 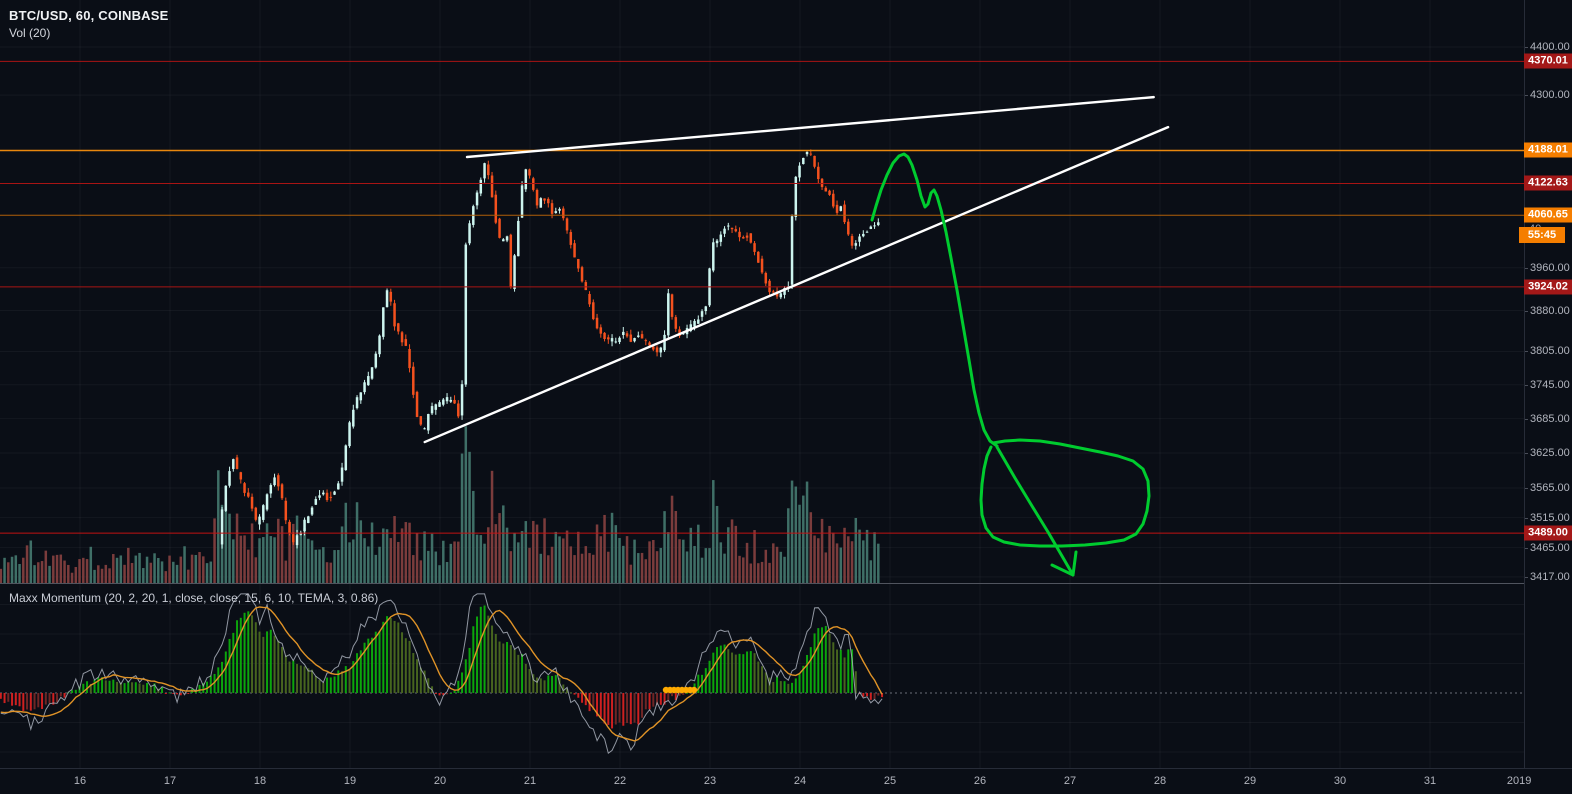 I want to click on drawing-arrow-shaft, so click(x=1035, y=511).